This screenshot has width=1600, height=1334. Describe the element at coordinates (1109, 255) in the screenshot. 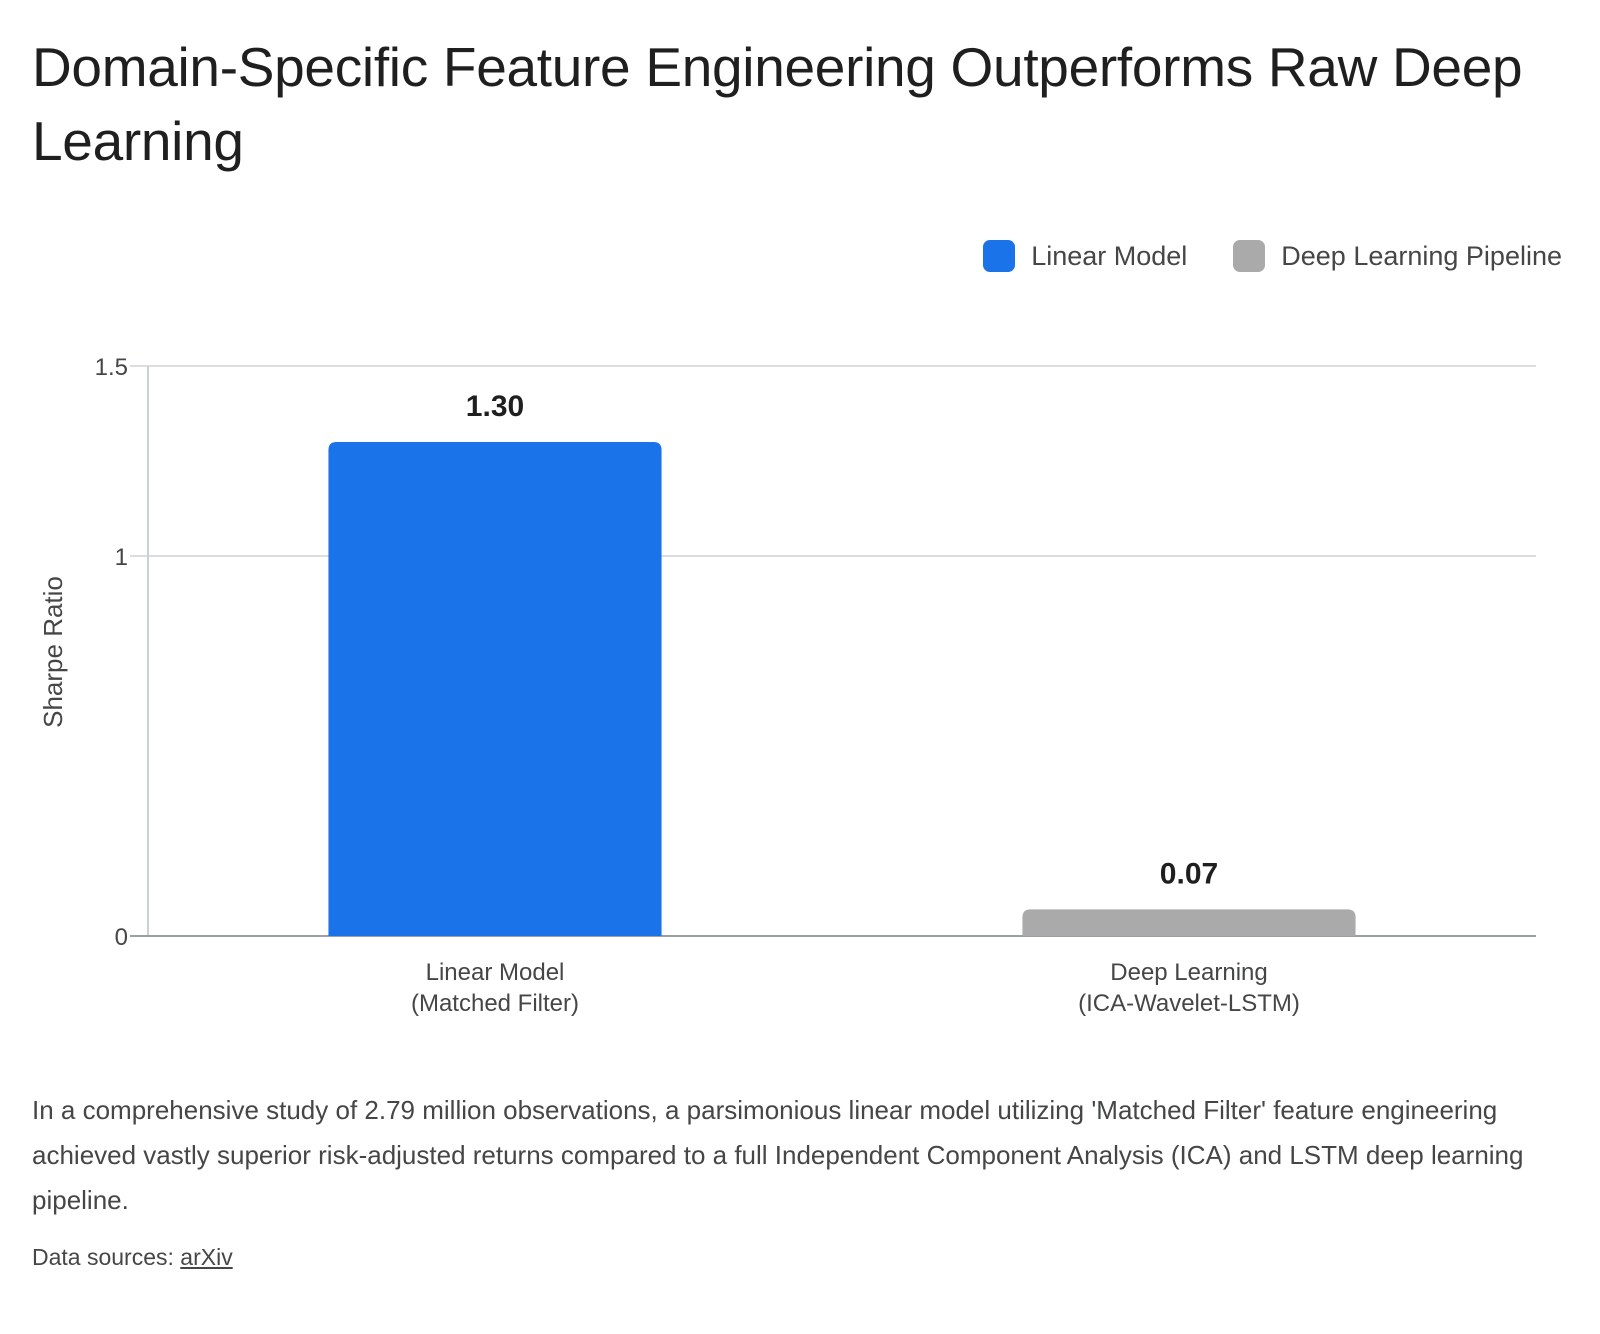

I see `legend-label-linear-model: Linear Model` at that location.